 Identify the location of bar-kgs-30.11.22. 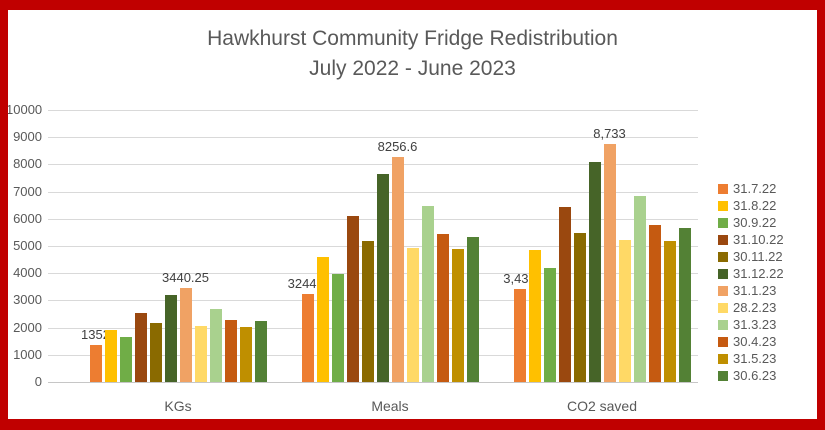
(155, 352).